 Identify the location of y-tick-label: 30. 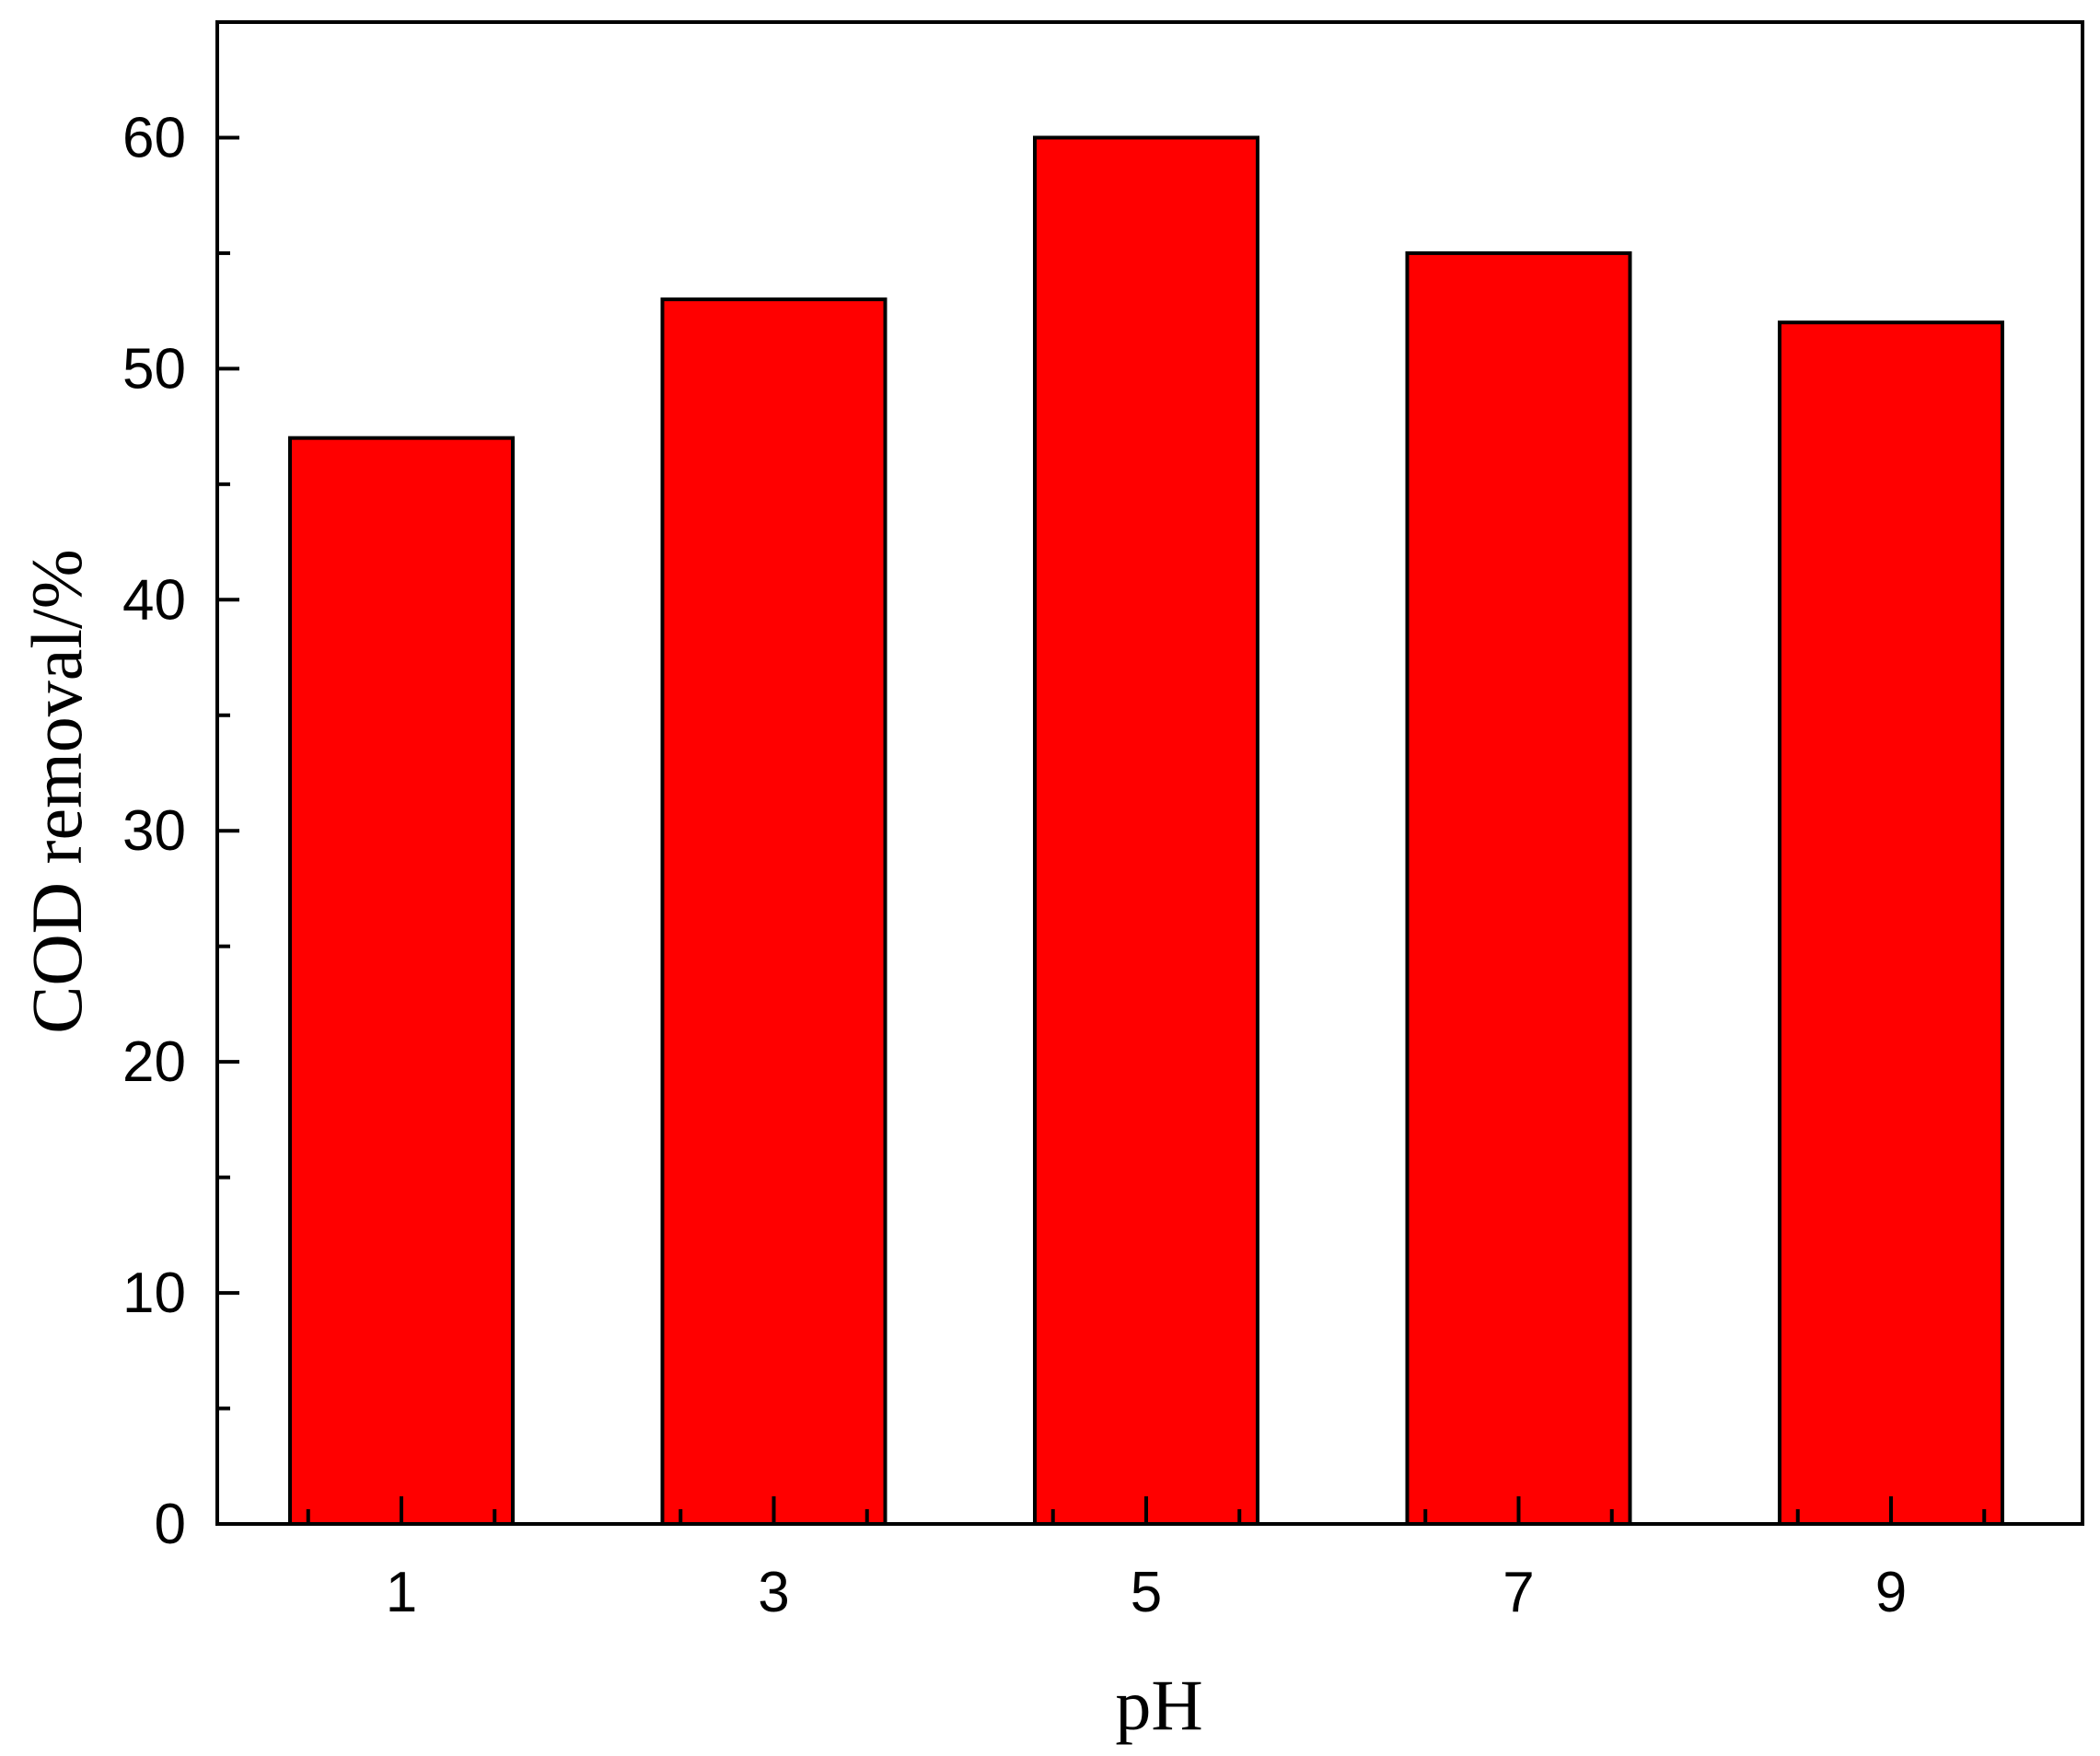
(154, 831).